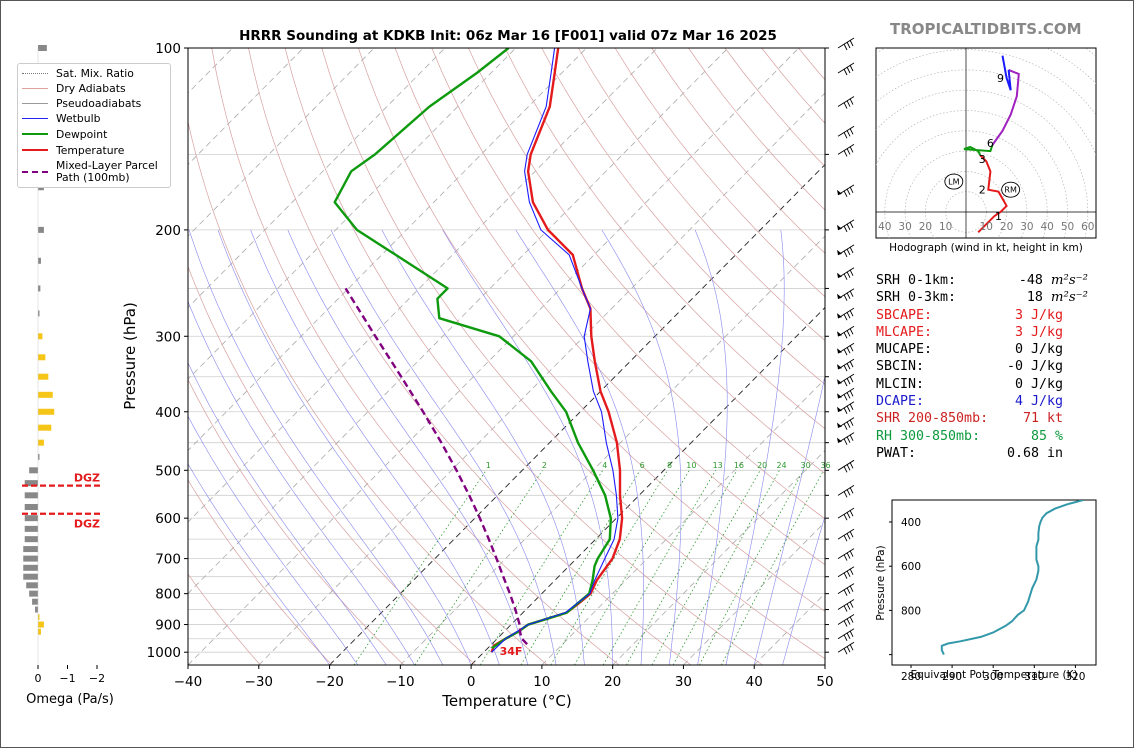 This screenshot has width=1134, height=748. What do you see at coordinates (900, 367) in the screenshot?
I see `parameter-label: SBCIN:` at bounding box center [900, 367].